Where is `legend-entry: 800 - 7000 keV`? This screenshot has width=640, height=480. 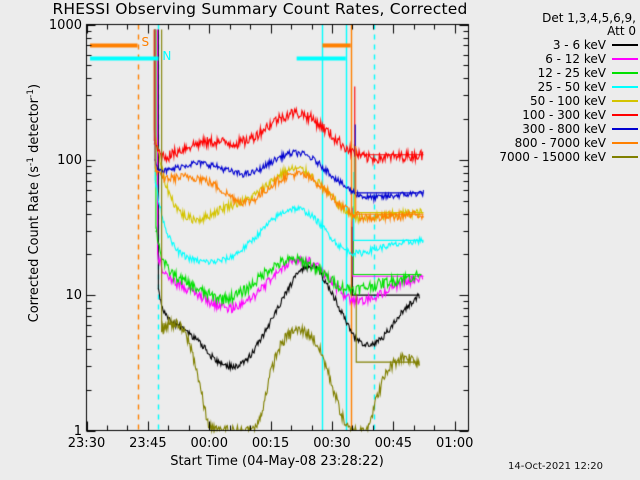 legend-entry: 800 - 7000 keV is located at coordinates (559, 143).